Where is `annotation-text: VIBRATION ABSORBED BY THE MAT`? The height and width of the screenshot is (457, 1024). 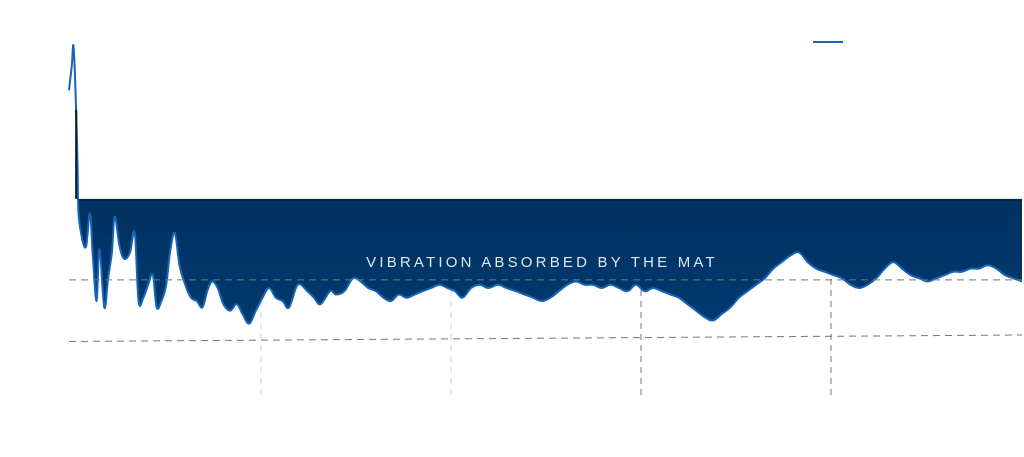
annotation-text: VIBRATION ABSORBED BY THE MAT is located at coordinates (542, 262).